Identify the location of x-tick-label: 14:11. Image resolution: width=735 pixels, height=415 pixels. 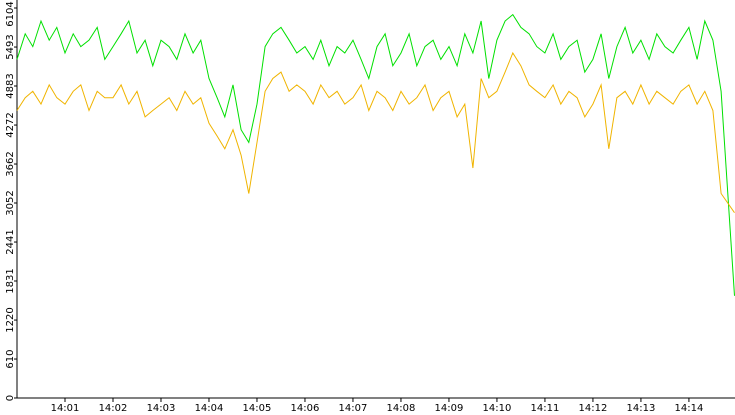
(545, 408).